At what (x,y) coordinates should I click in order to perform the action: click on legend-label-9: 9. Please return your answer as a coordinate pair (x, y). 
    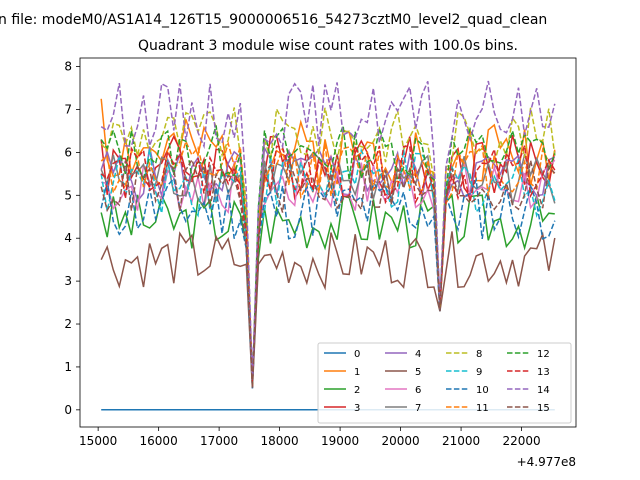
    Looking at the image, I should click on (479, 372).